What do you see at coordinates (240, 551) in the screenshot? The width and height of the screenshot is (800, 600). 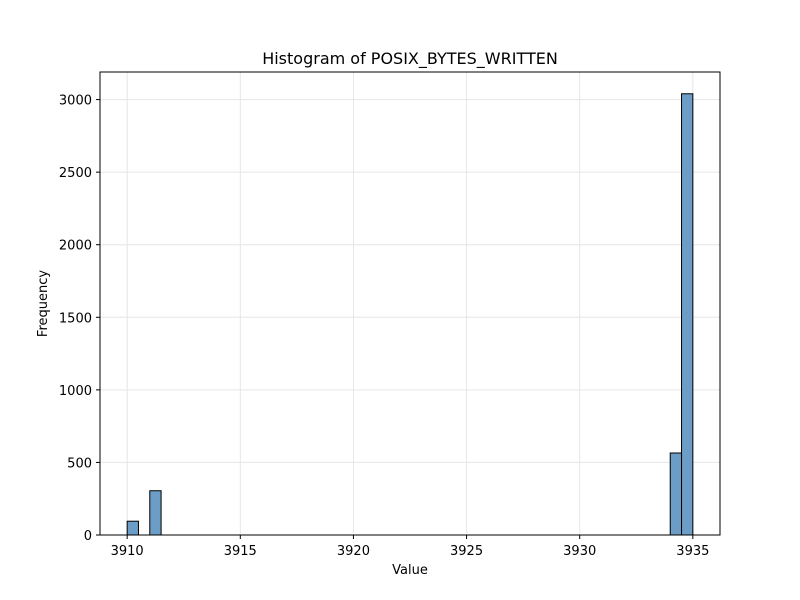 I see `x-tick-label: 3915` at bounding box center [240, 551].